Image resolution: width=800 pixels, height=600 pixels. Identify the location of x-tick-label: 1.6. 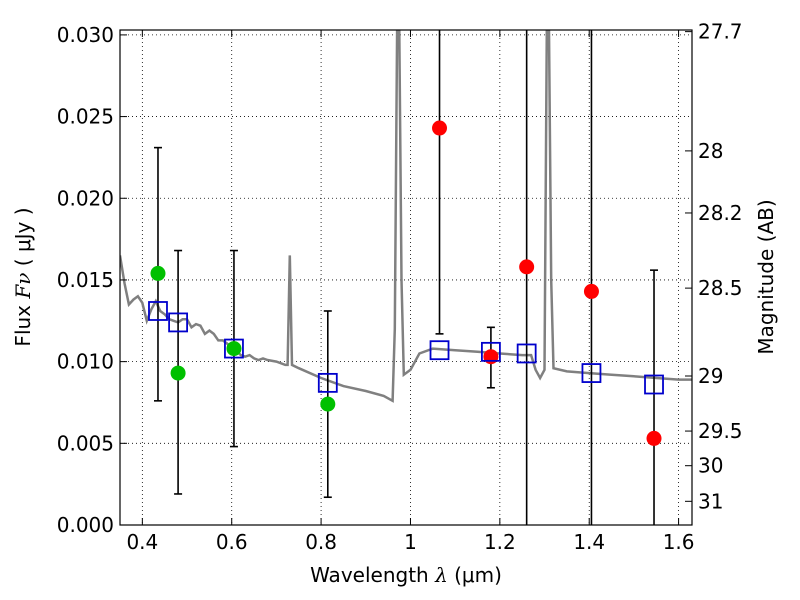
(679, 542).